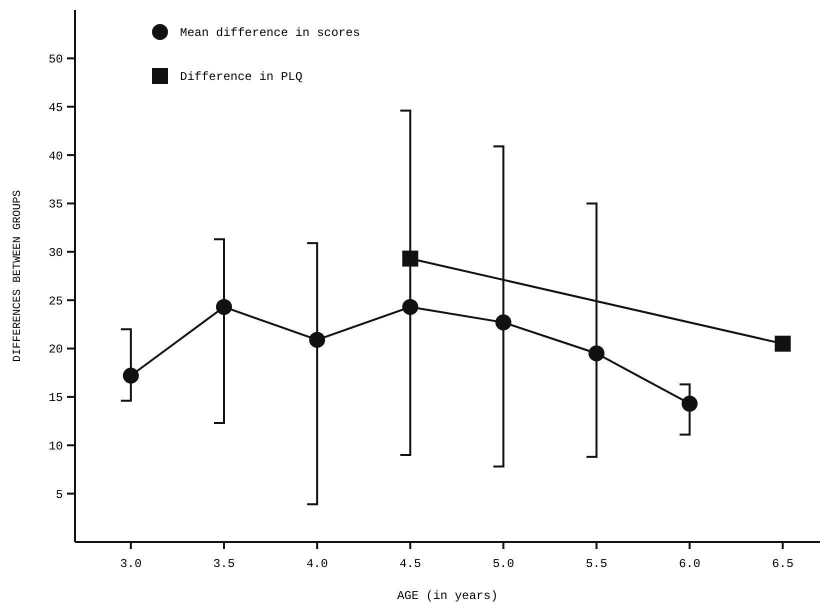 This screenshot has width=824, height=609. I want to click on y-axis-title: DIFFERENCES BETWEEN GROUPS, so click(18, 276).